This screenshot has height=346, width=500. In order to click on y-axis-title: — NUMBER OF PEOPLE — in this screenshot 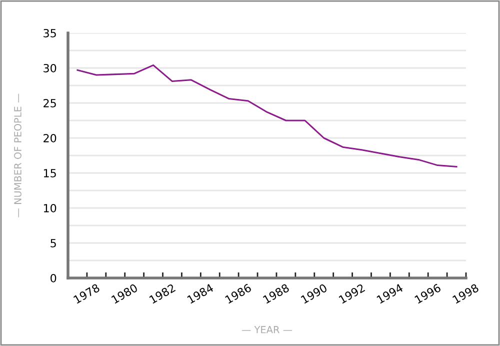, I will do `click(18, 156)`.